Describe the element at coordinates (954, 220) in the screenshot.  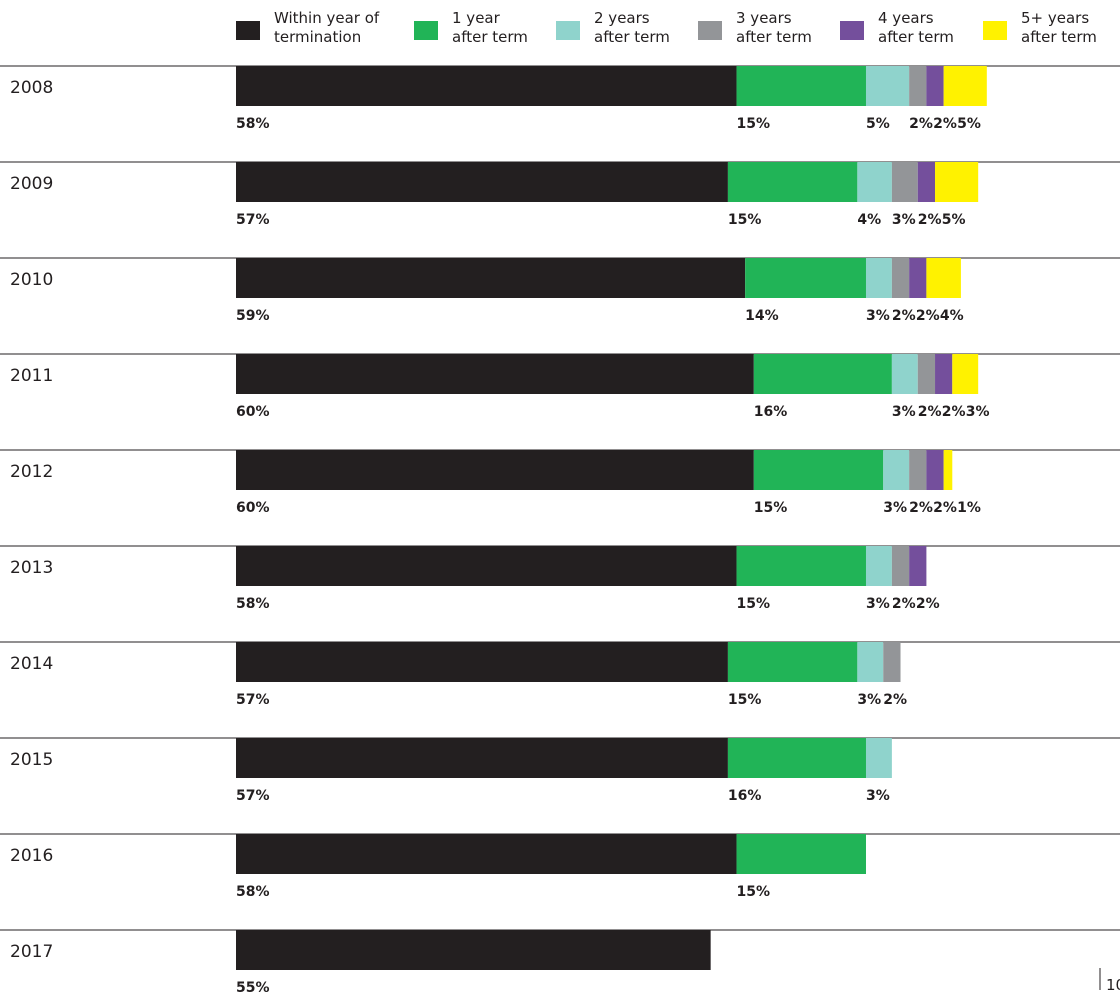
I see `value-label: 5%` at that location.